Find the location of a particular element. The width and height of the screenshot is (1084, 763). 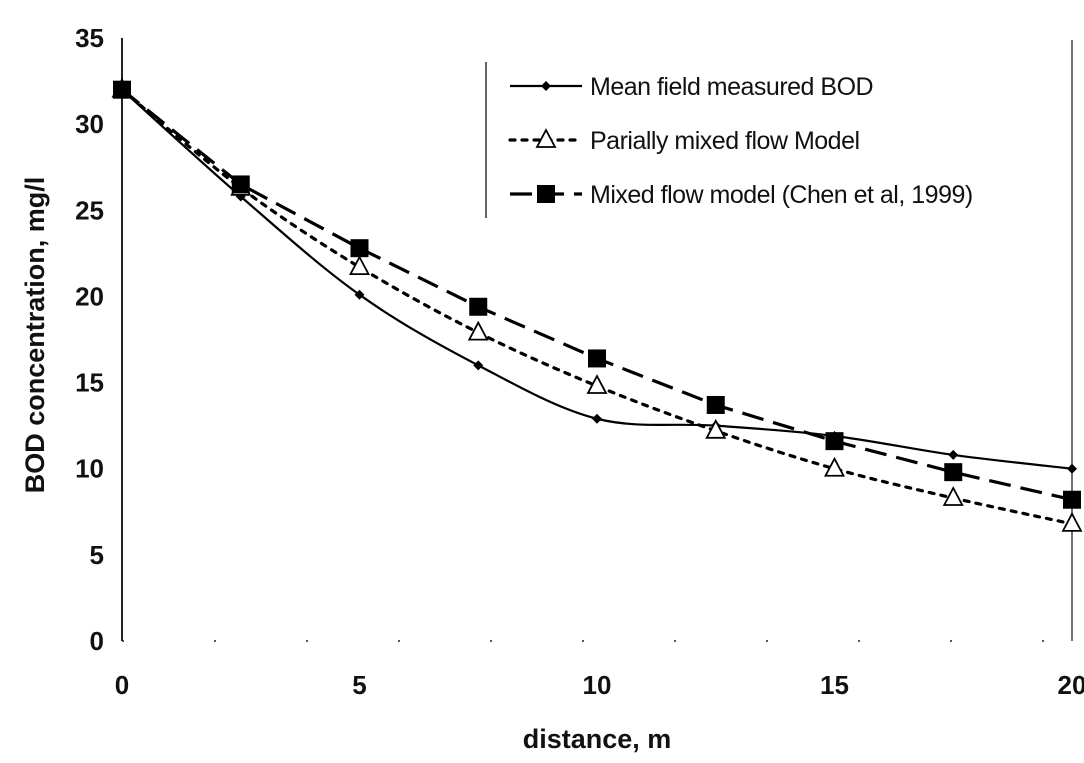

y-tick-labels: 0 5 10 15 20 25 30 35 is located at coordinates (89, 339).